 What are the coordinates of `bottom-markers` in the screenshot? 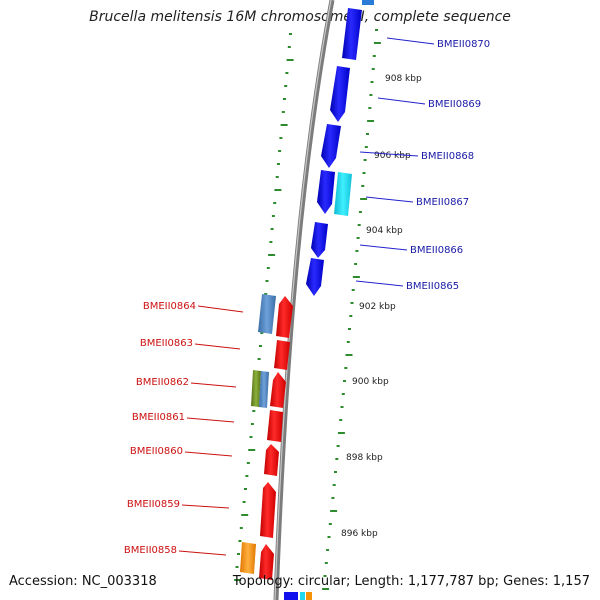 It's located at (298, 596).